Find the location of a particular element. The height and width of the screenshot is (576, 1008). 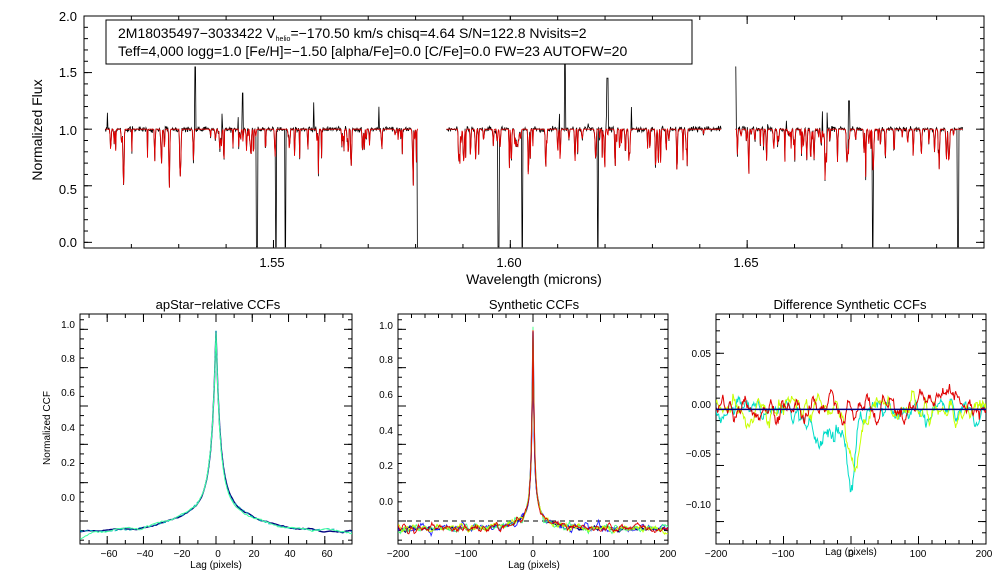

synthetic-xlabel: Lag (pixels) is located at coordinates (534, 565).